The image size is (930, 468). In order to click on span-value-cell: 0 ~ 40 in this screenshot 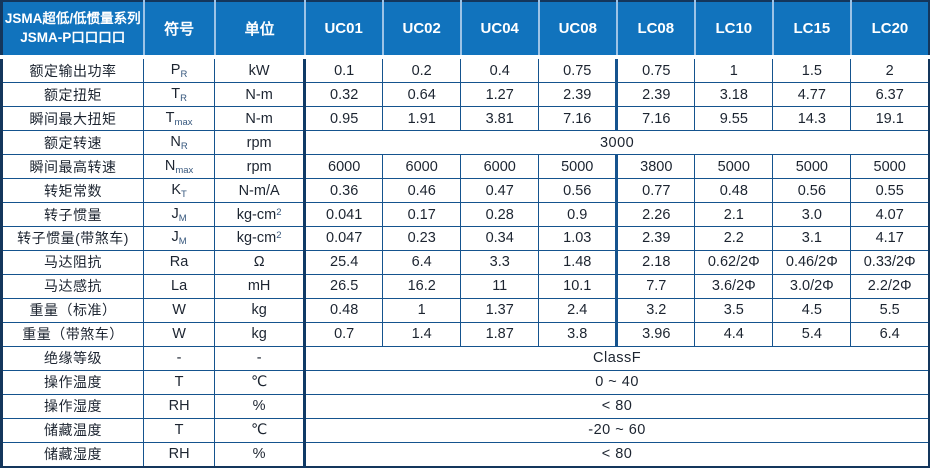, I will do `click(617, 382)`.